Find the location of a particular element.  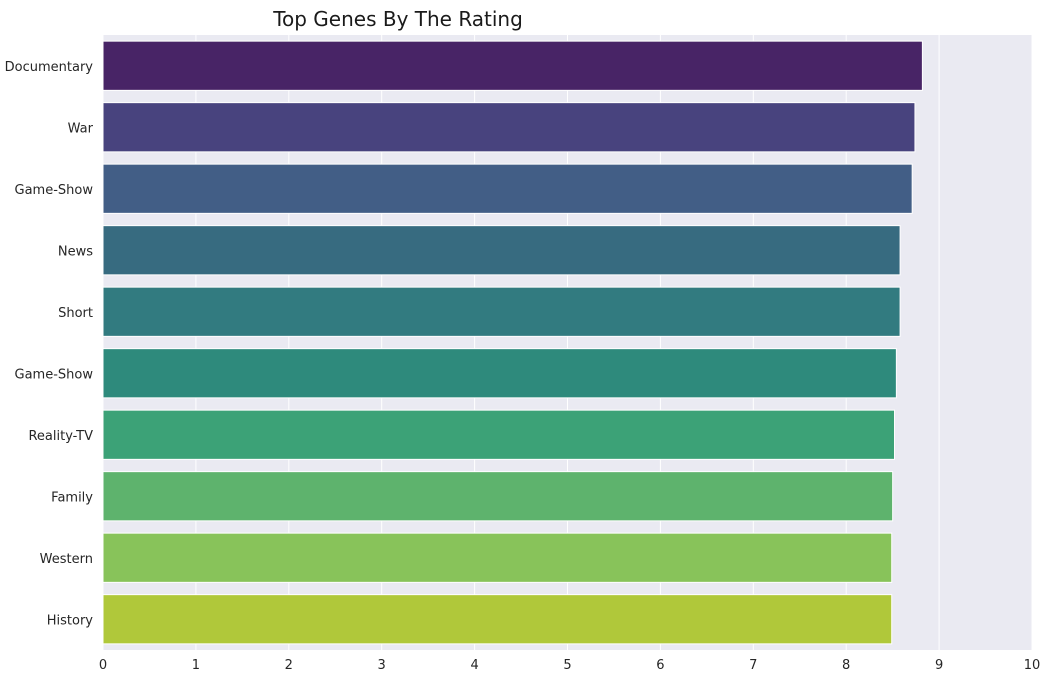

chart-title: Top Genes By The Rating is located at coordinates (397, 19).